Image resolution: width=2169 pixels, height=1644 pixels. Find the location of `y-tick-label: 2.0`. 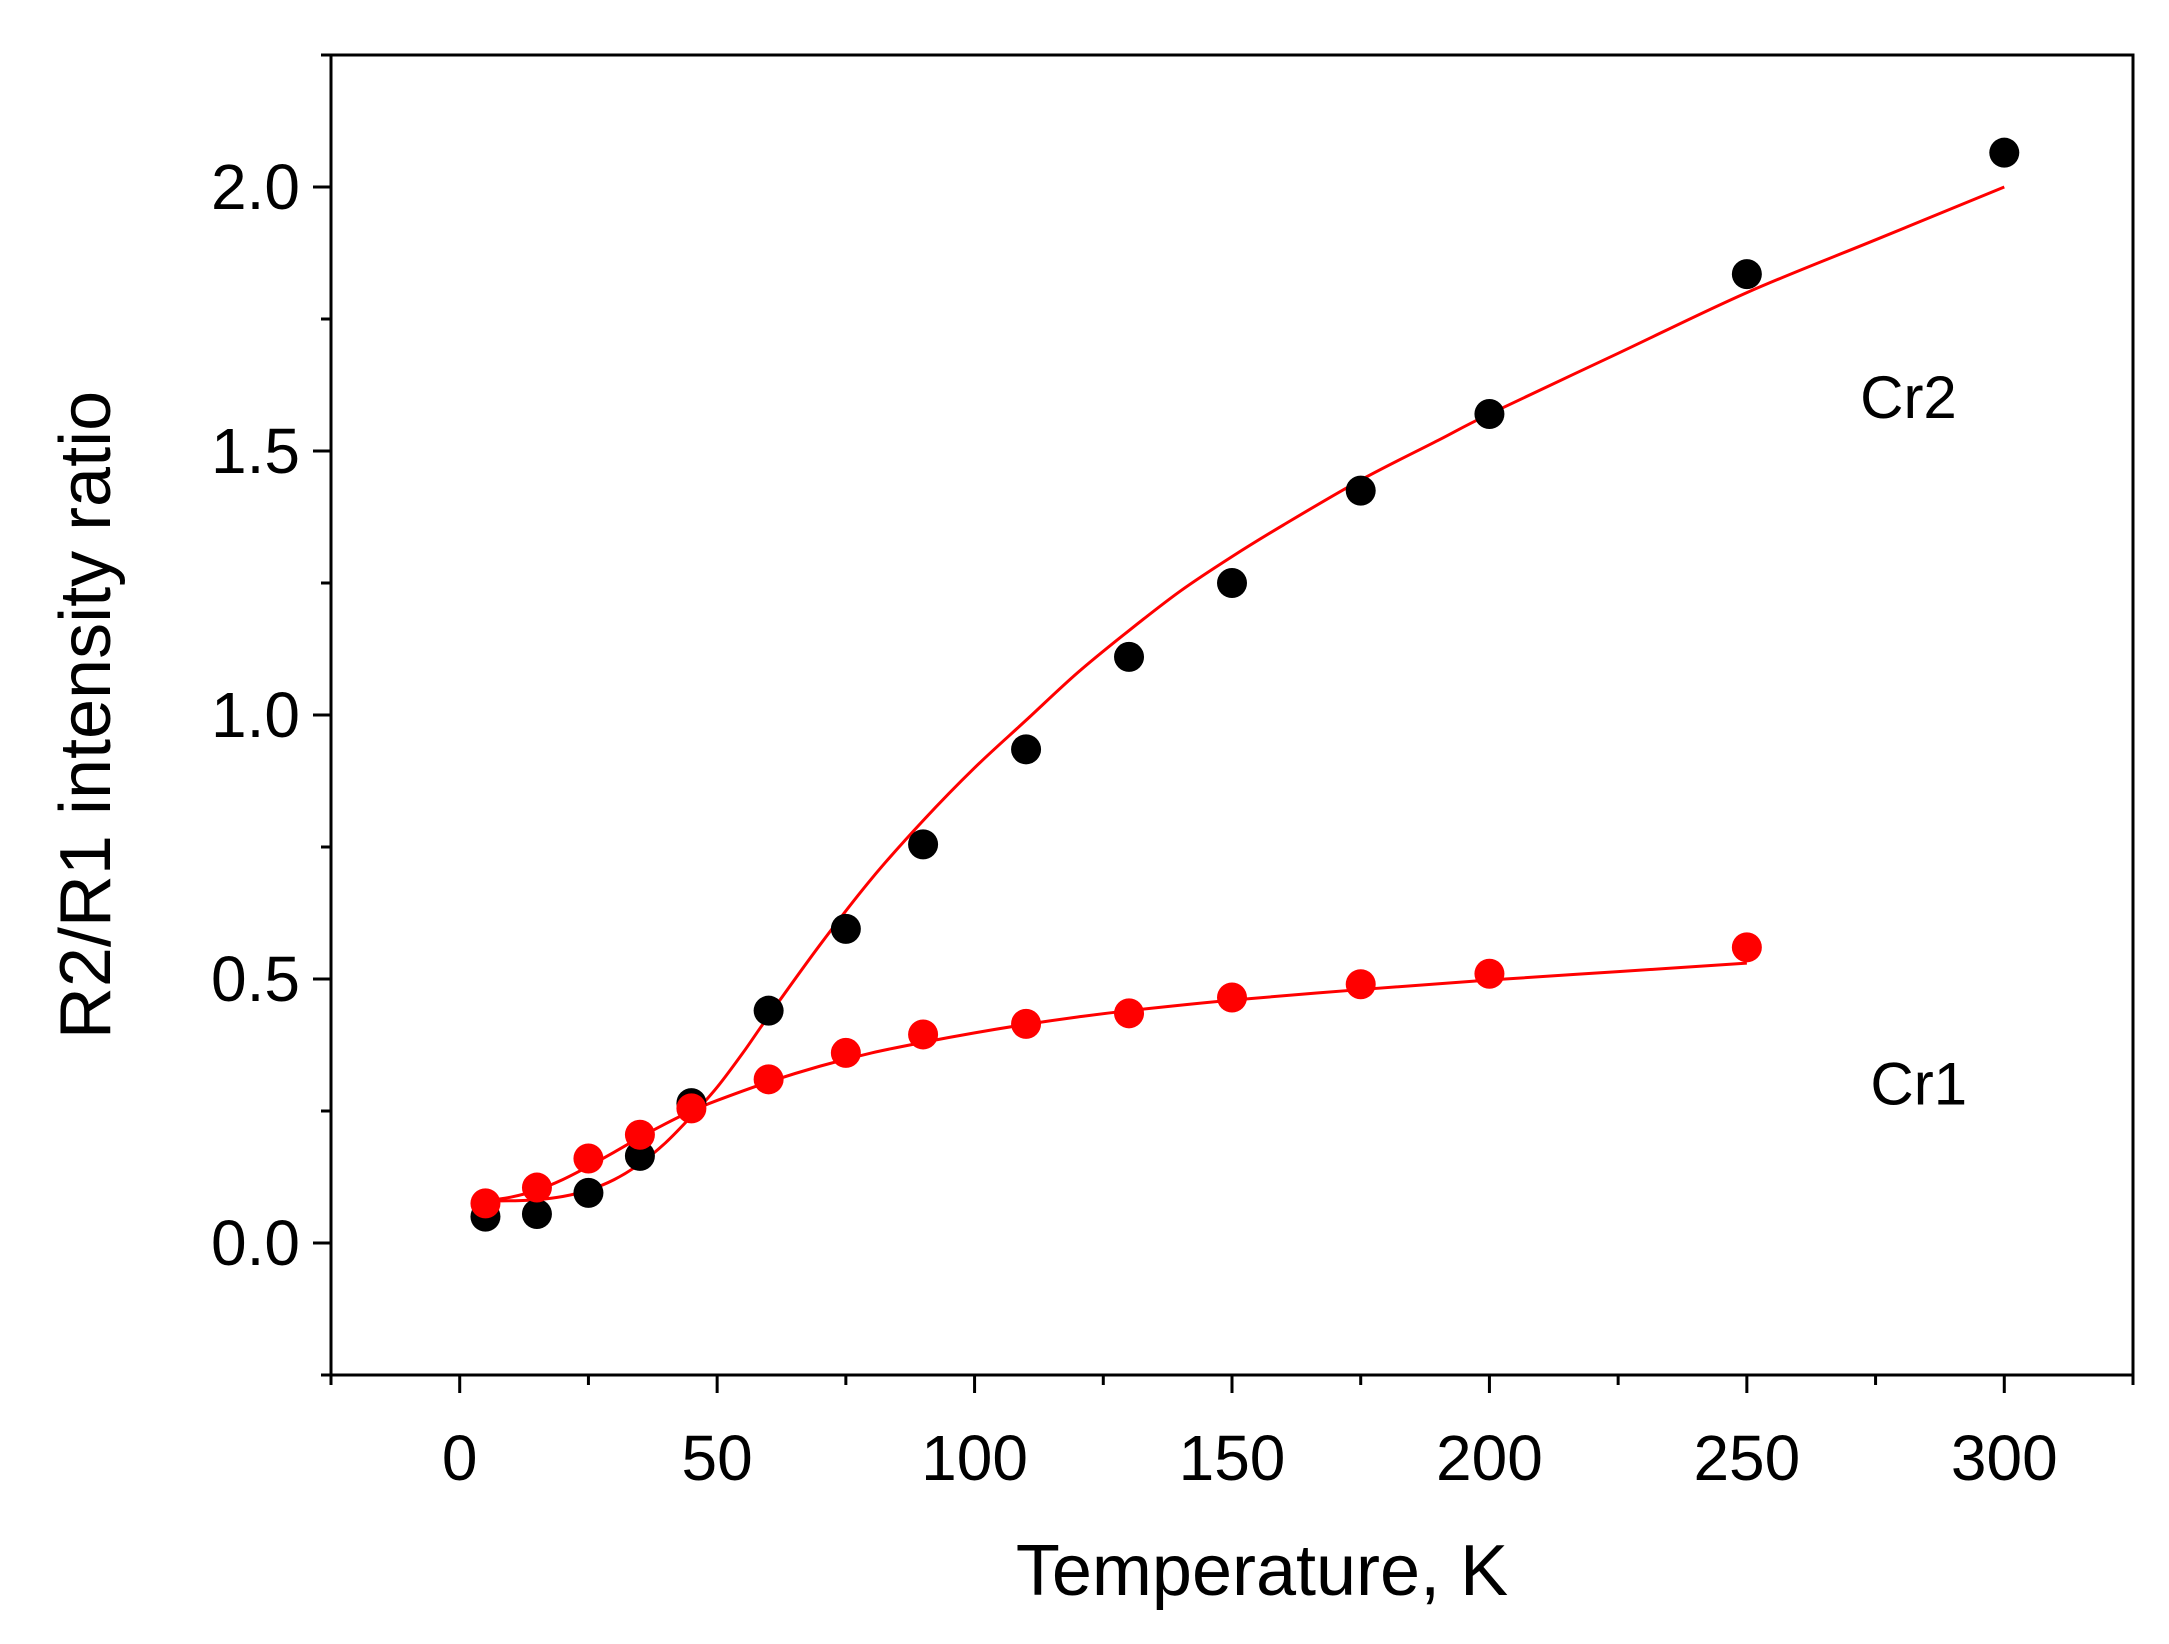

y-tick-label: 2.0 is located at coordinates (255, 187).